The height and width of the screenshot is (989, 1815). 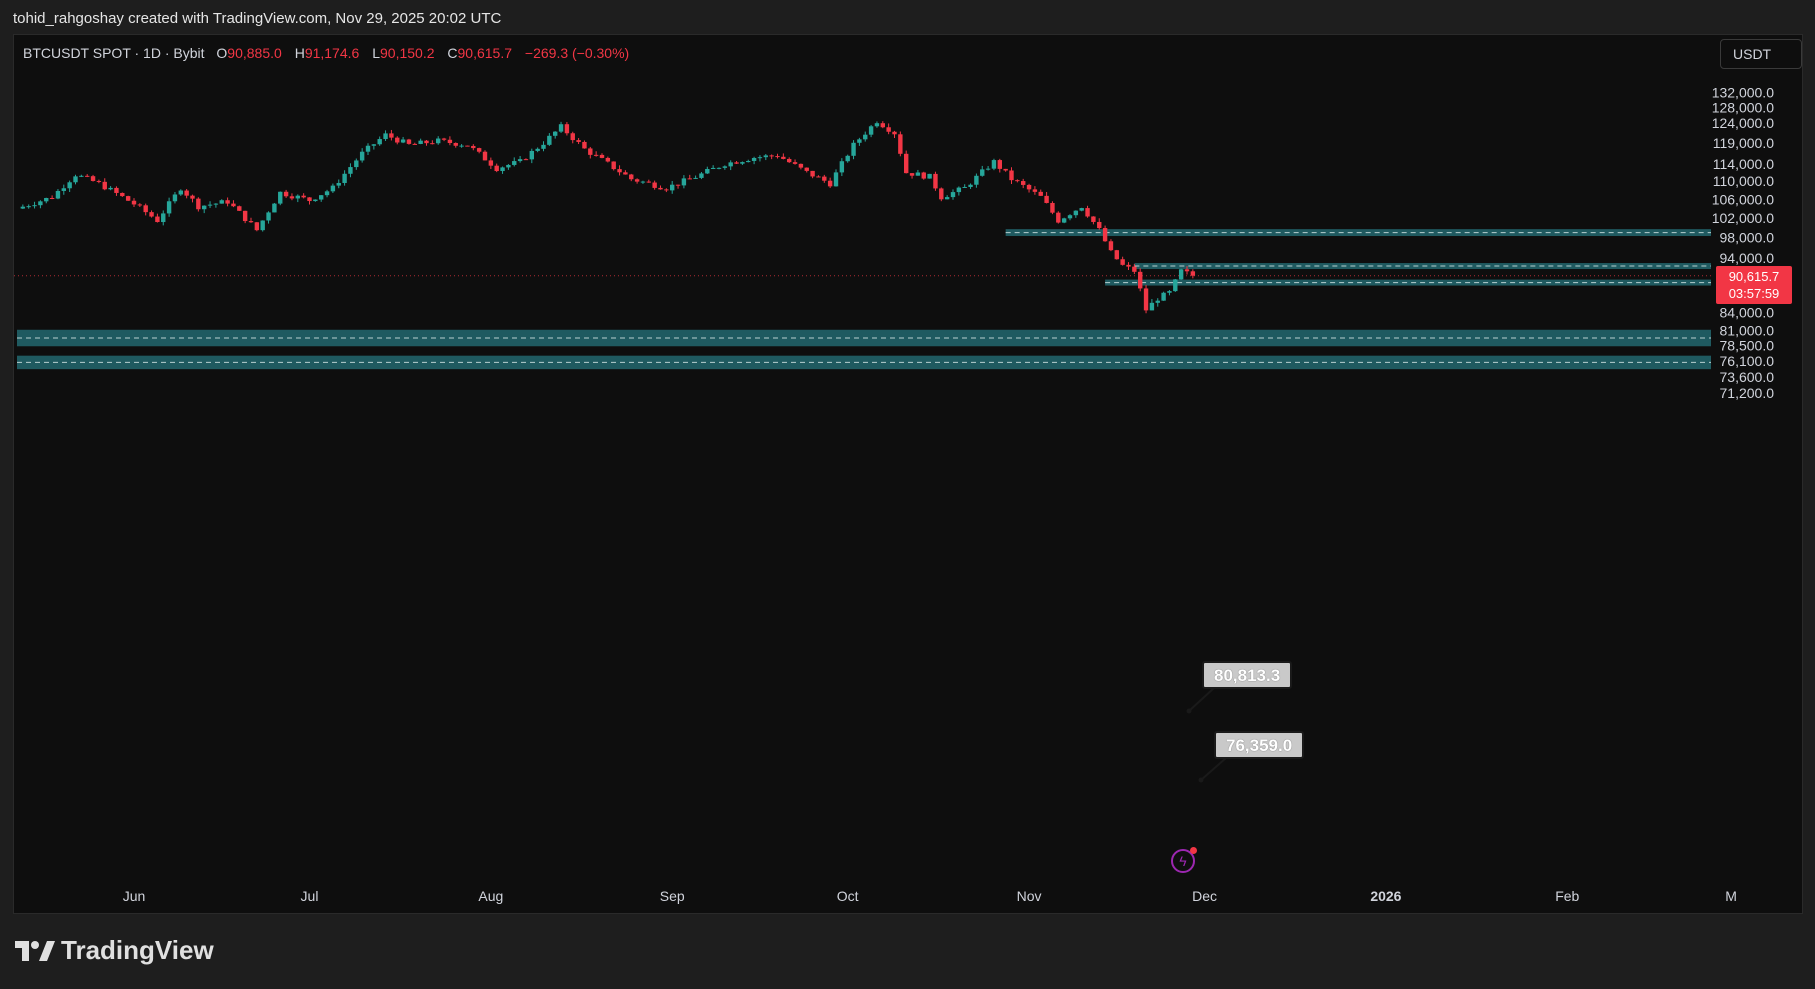 What do you see at coordinates (114, 53) in the screenshot?
I see `symbol-label: BTCUSDT SPOT · 1D · Bybit` at bounding box center [114, 53].